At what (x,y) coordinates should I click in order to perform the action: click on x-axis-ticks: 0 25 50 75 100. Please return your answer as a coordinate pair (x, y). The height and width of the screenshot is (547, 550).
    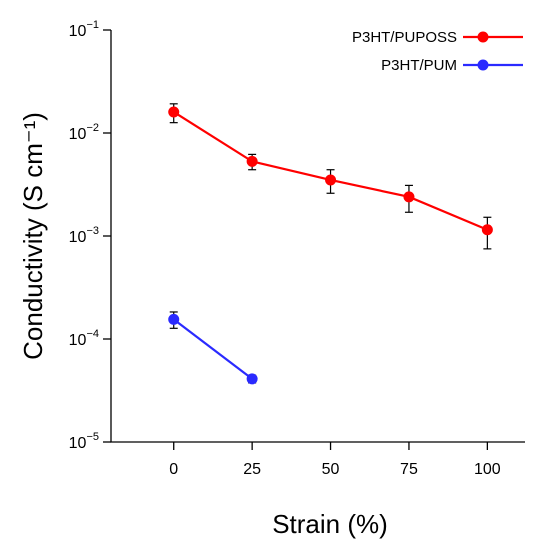
    Looking at the image, I should click on (335, 460).